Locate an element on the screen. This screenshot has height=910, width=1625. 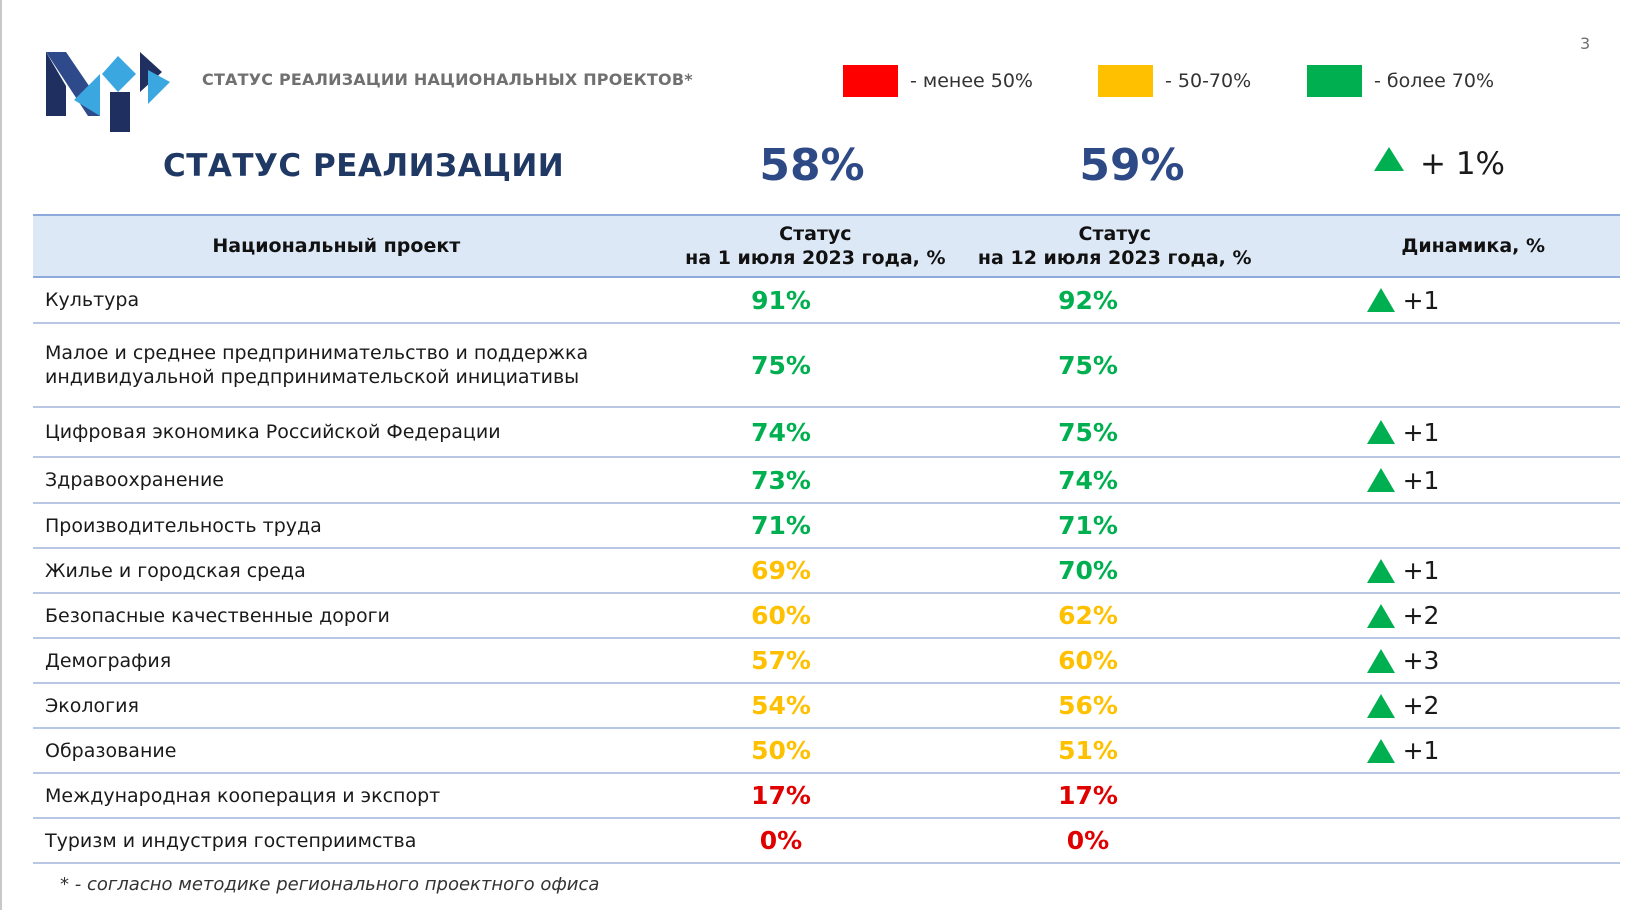
status-july-1: 74% is located at coordinates (781, 432).